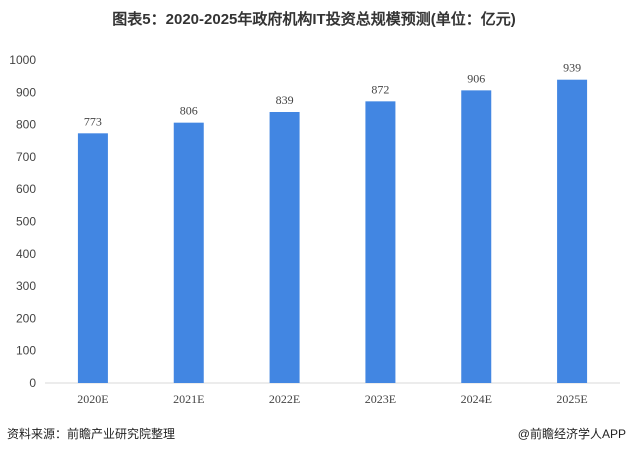  Describe the element at coordinates (571, 399) in the screenshot. I see `x-tick-label: 2025E` at that location.